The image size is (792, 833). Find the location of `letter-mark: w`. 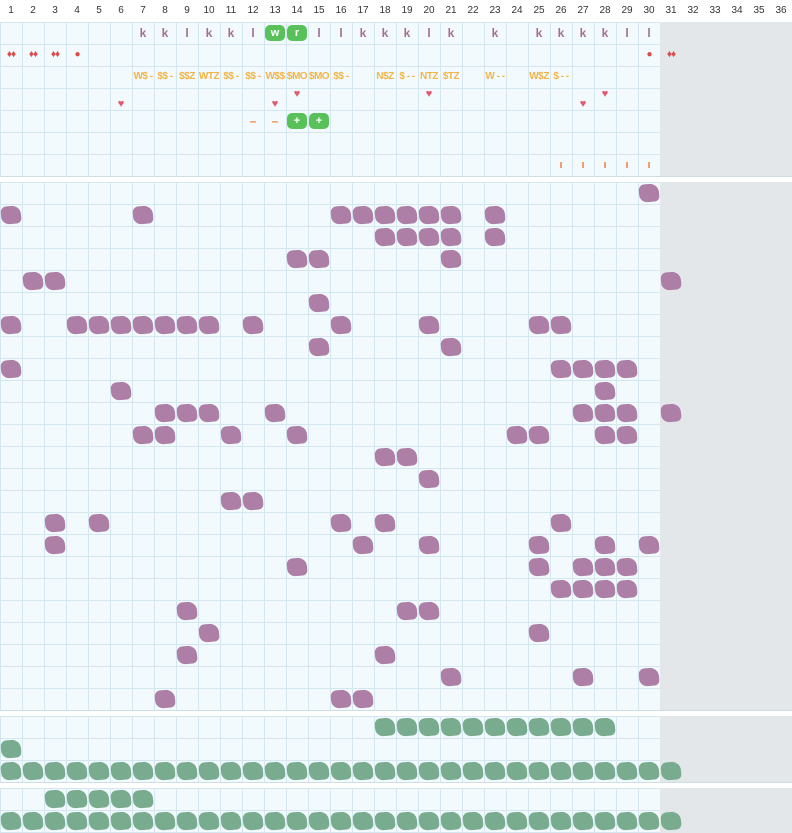

letter-mark: w is located at coordinates (275, 33).